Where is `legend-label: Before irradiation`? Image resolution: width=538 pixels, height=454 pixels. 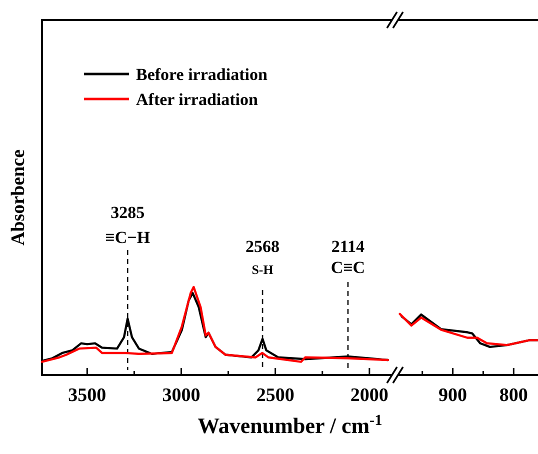 legend-label: Before irradiation is located at coordinates (202, 74).